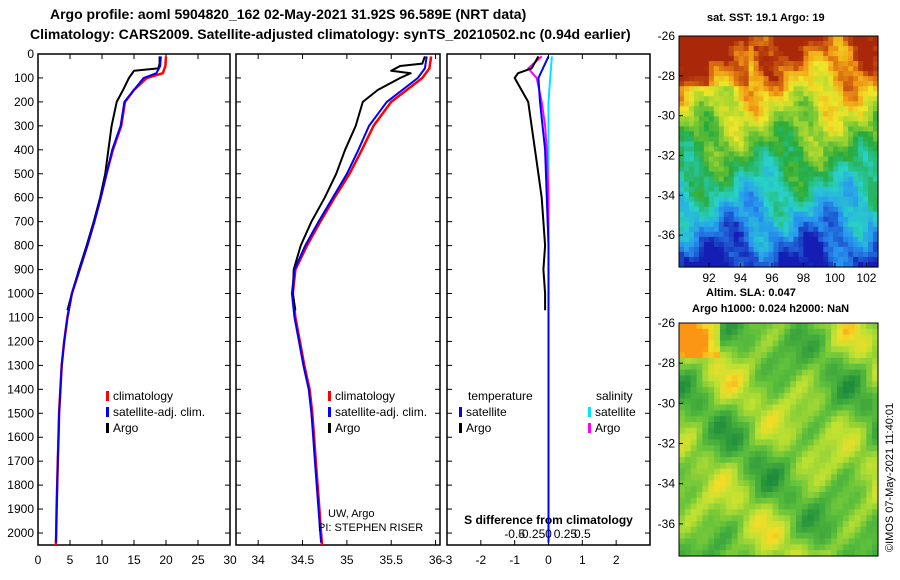 Image resolution: width=900 pixels, height=580 pixels. I want to click on y-tick-label: 300, so click(24, 126).